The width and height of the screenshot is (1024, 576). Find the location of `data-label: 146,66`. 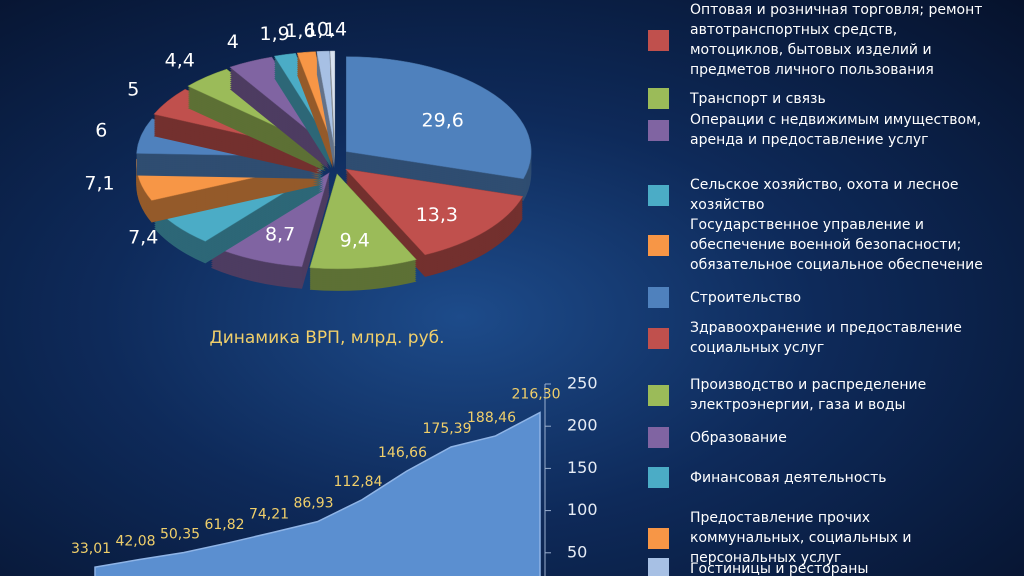

data-label: 146,66 is located at coordinates (402, 453).